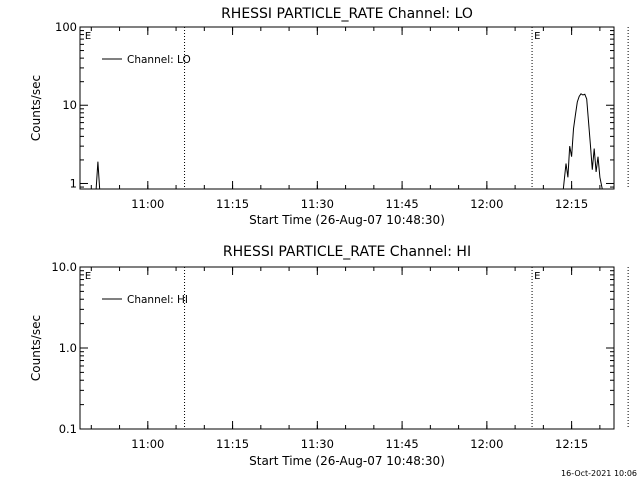 The height and width of the screenshot is (480, 640). What do you see at coordinates (66, 27) in the screenshot?
I see `y-tick-label: 100` at bounding box center [66, 27].